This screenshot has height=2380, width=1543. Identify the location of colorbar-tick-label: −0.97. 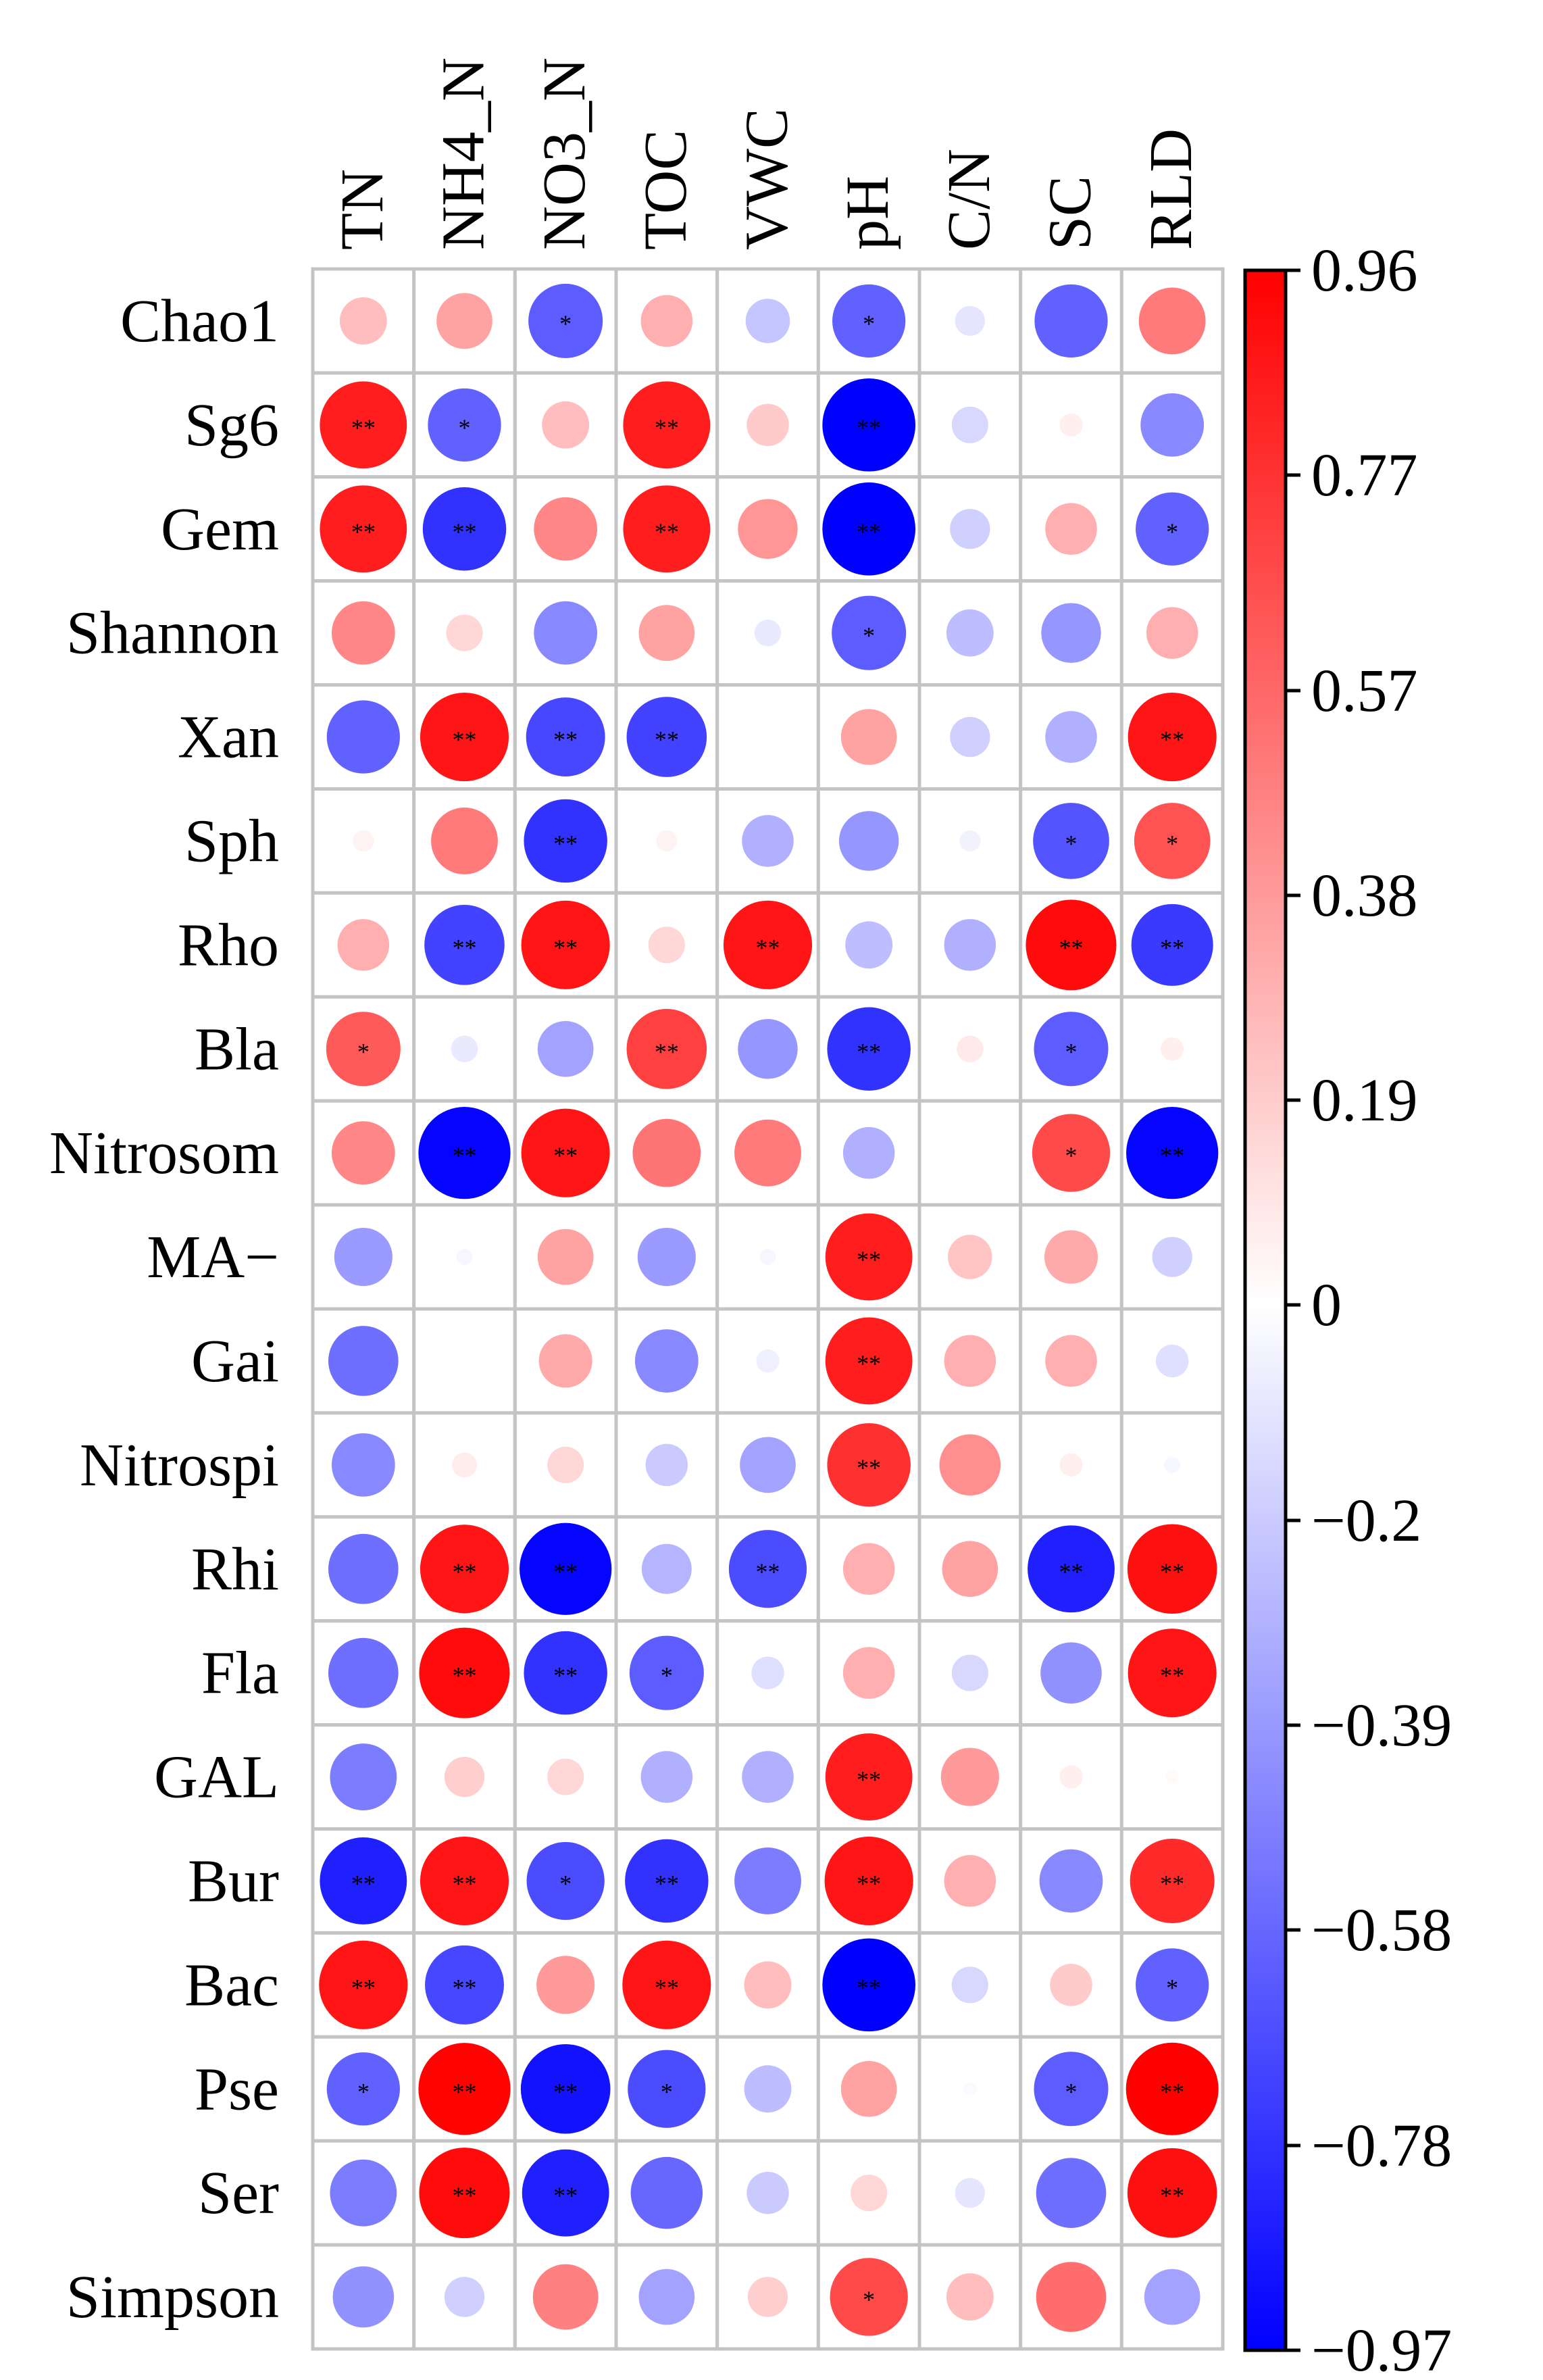
(1382, 2348).